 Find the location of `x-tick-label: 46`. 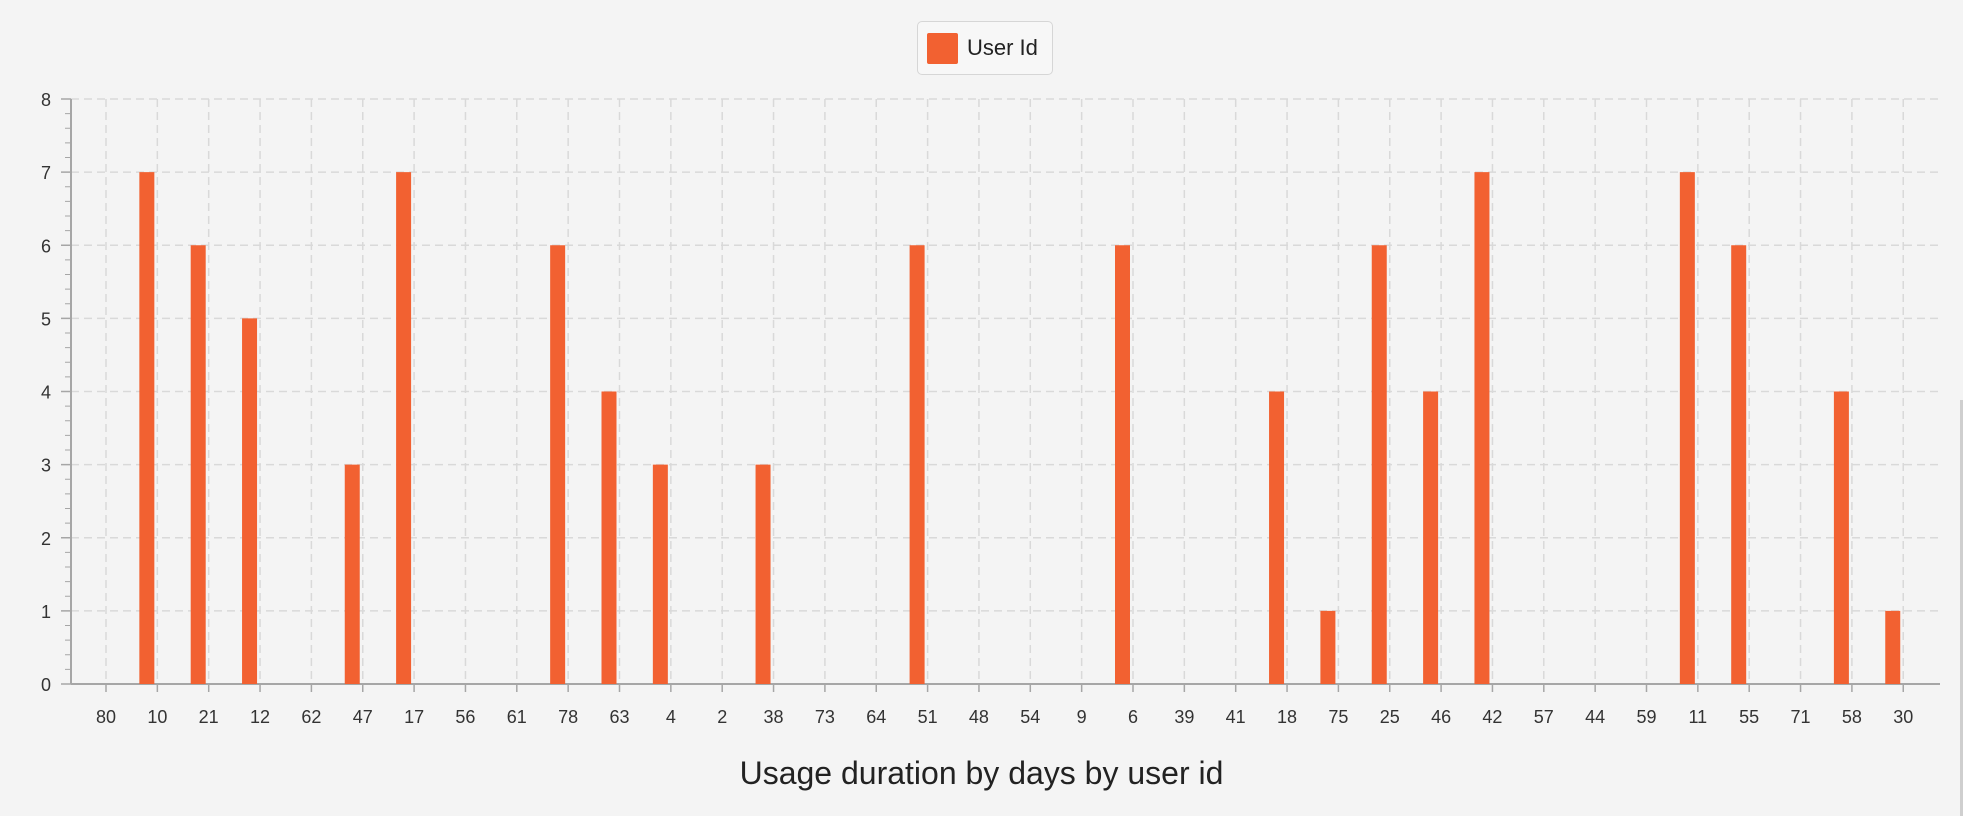

x-tick-label: 46 is located at coordinates (1441, 717).